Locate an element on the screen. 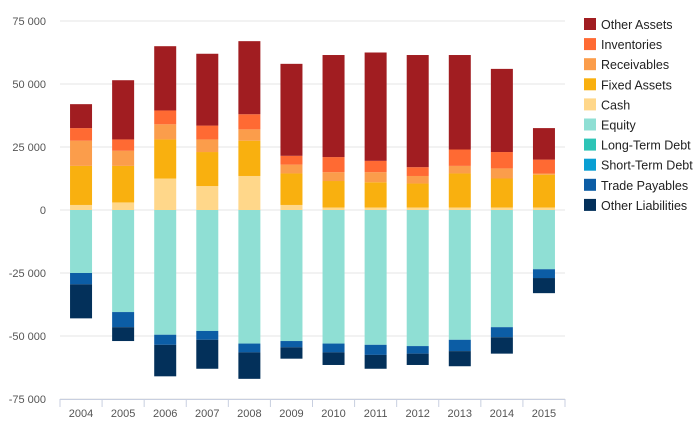  bar-inventories-2008 is located at coordinates (249, 122).